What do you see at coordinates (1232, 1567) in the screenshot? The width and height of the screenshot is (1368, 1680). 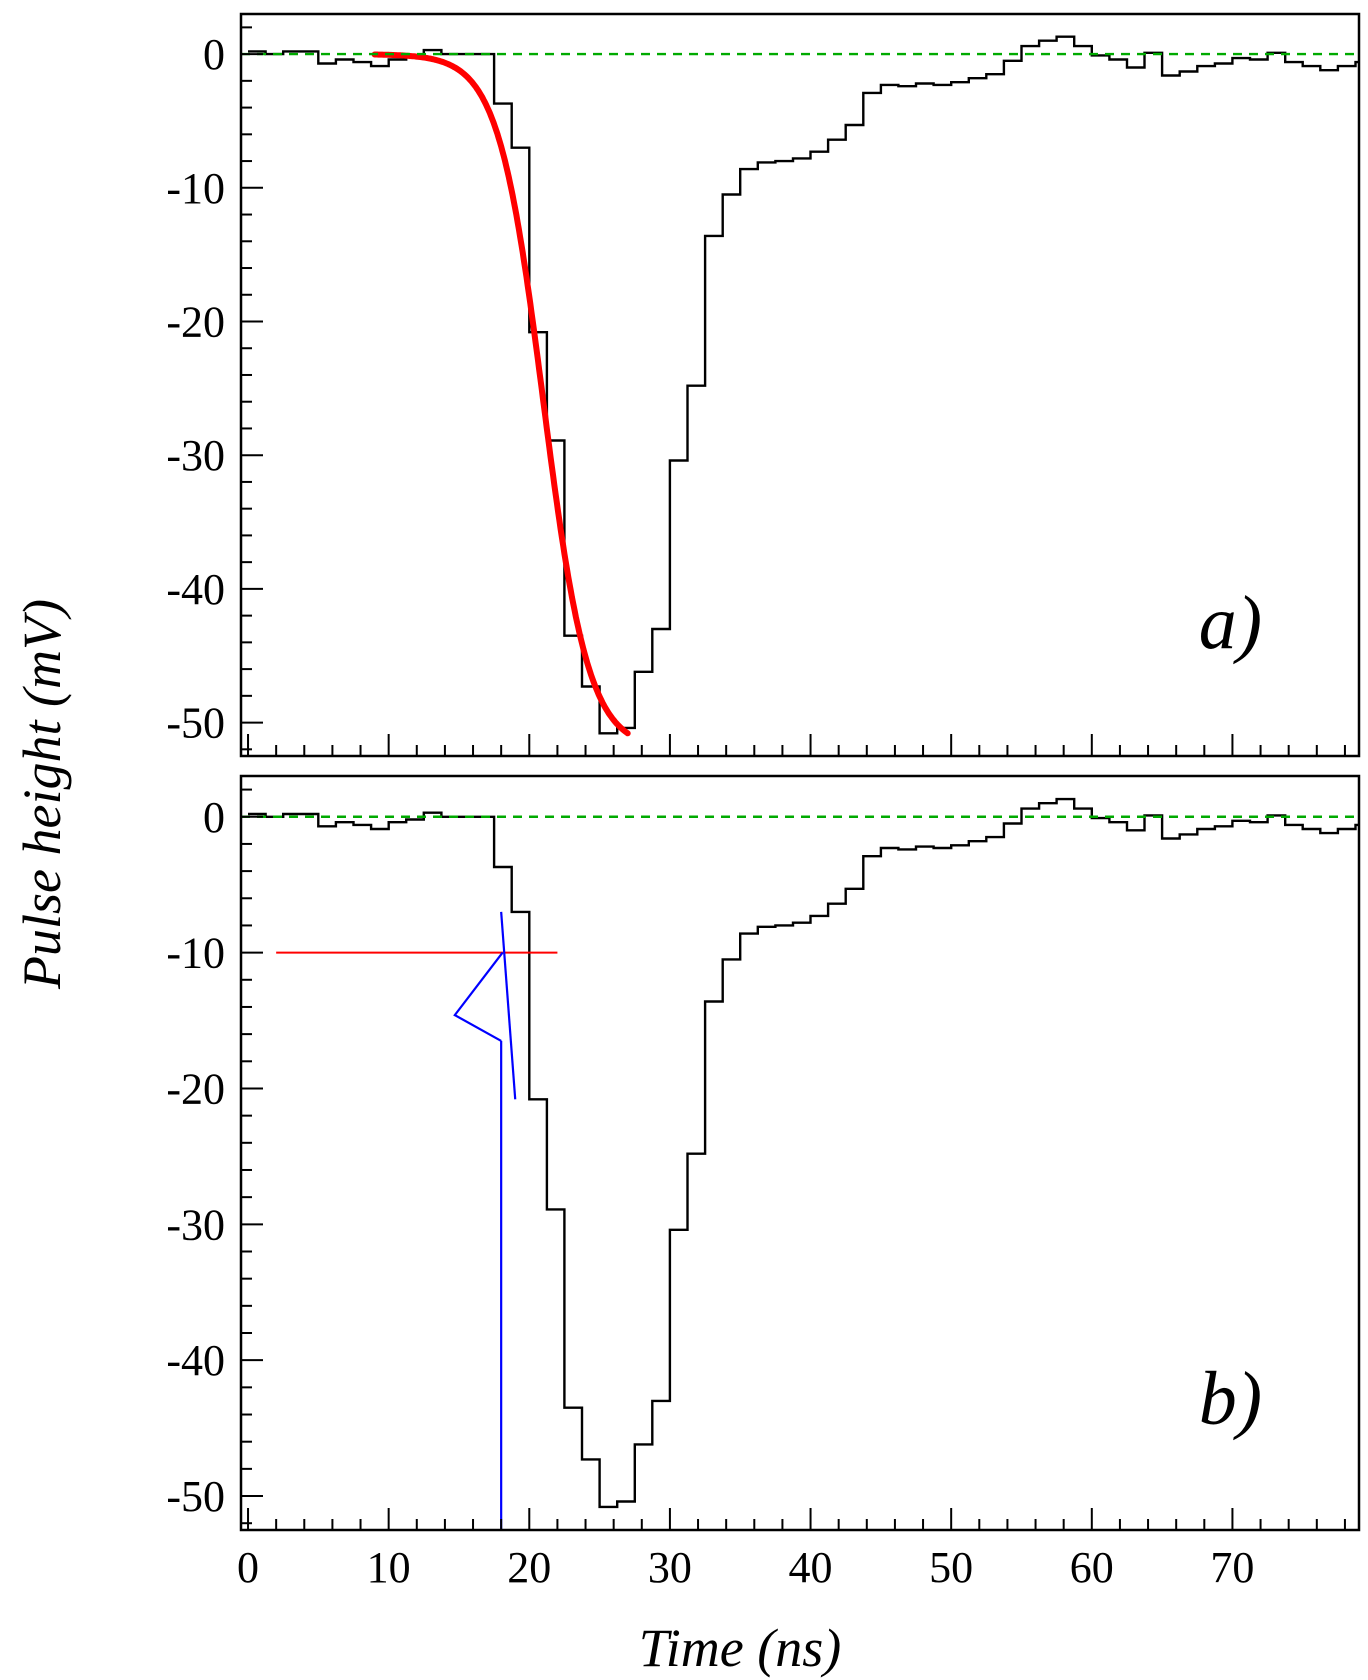 I see `x-tick-label: 70` at bounding box center [1232, 1567].